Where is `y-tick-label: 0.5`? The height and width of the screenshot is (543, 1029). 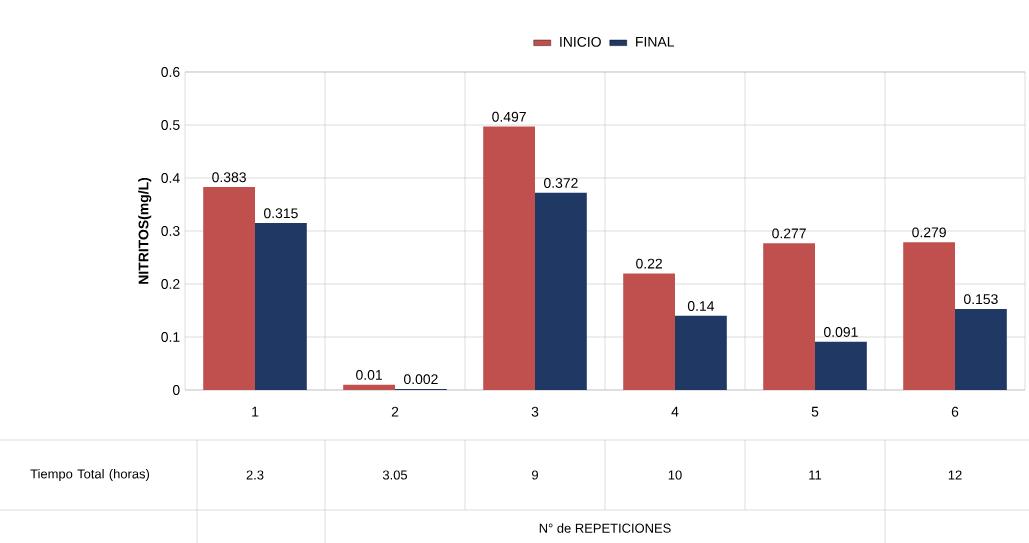 y-tick-label: 0.5 is located at coordinates (170, 125).